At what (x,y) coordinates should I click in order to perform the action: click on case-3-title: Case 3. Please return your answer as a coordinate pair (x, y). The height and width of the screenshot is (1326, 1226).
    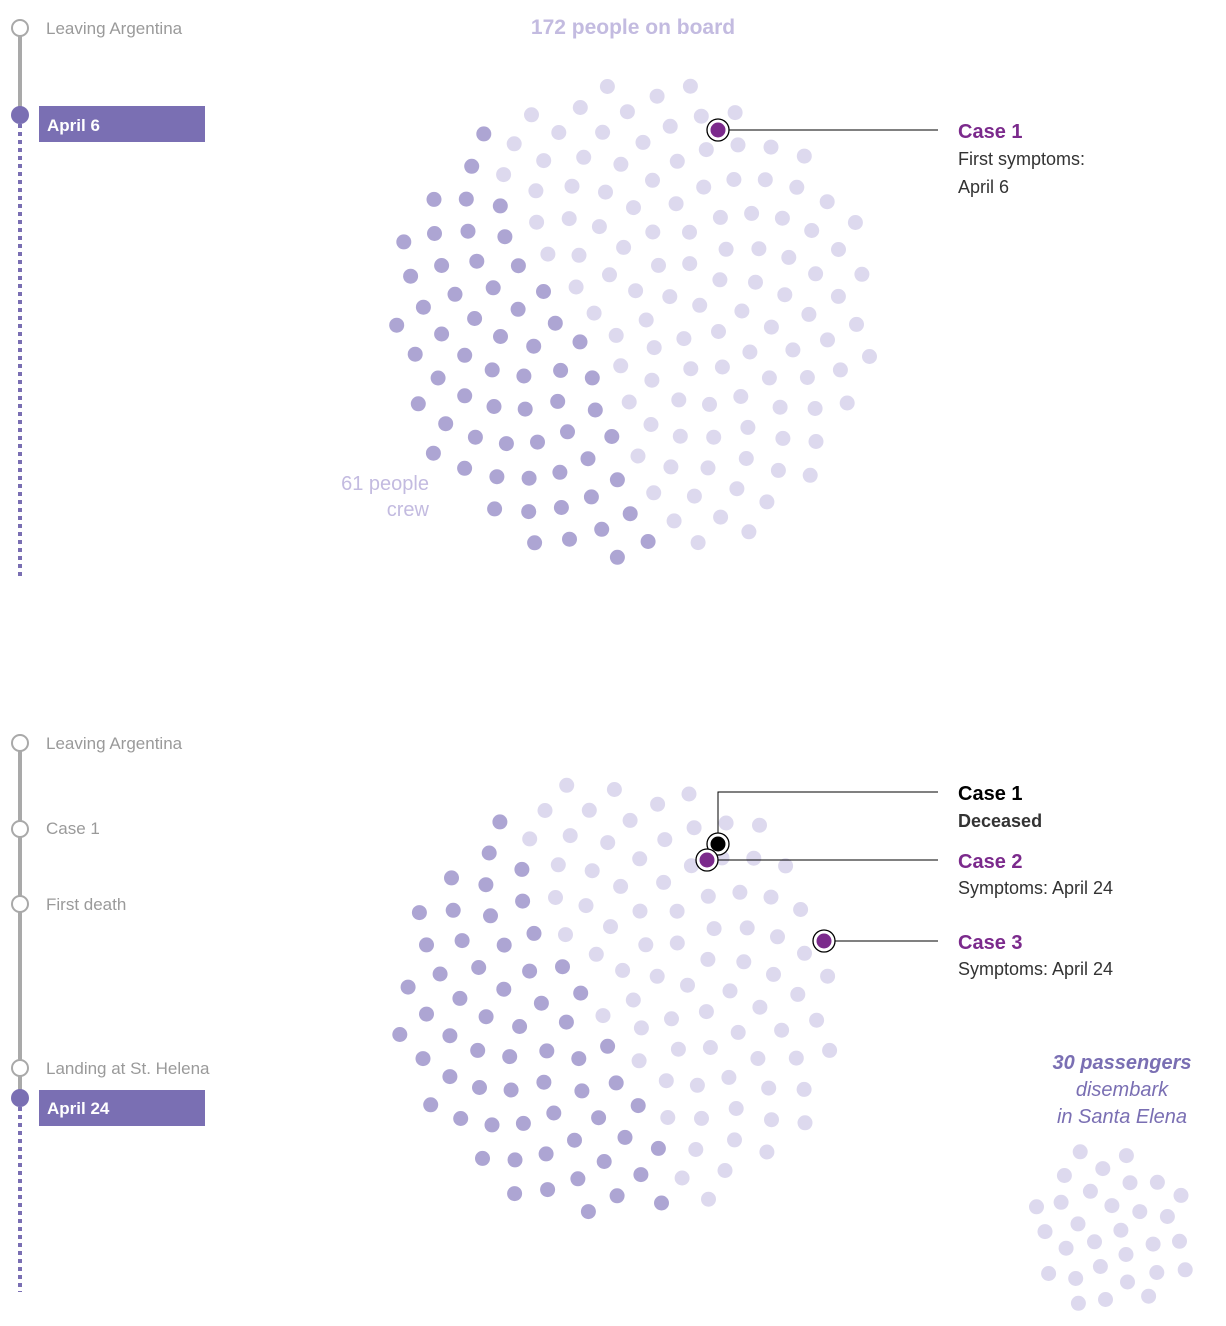
    Looking at the image, I should click on (990, 943).